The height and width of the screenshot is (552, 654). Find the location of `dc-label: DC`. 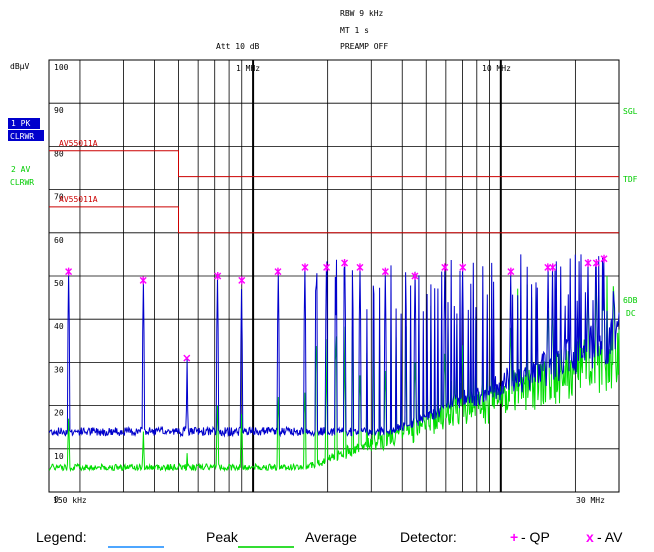

dc-label: DC is located at coordinates (631, 313).